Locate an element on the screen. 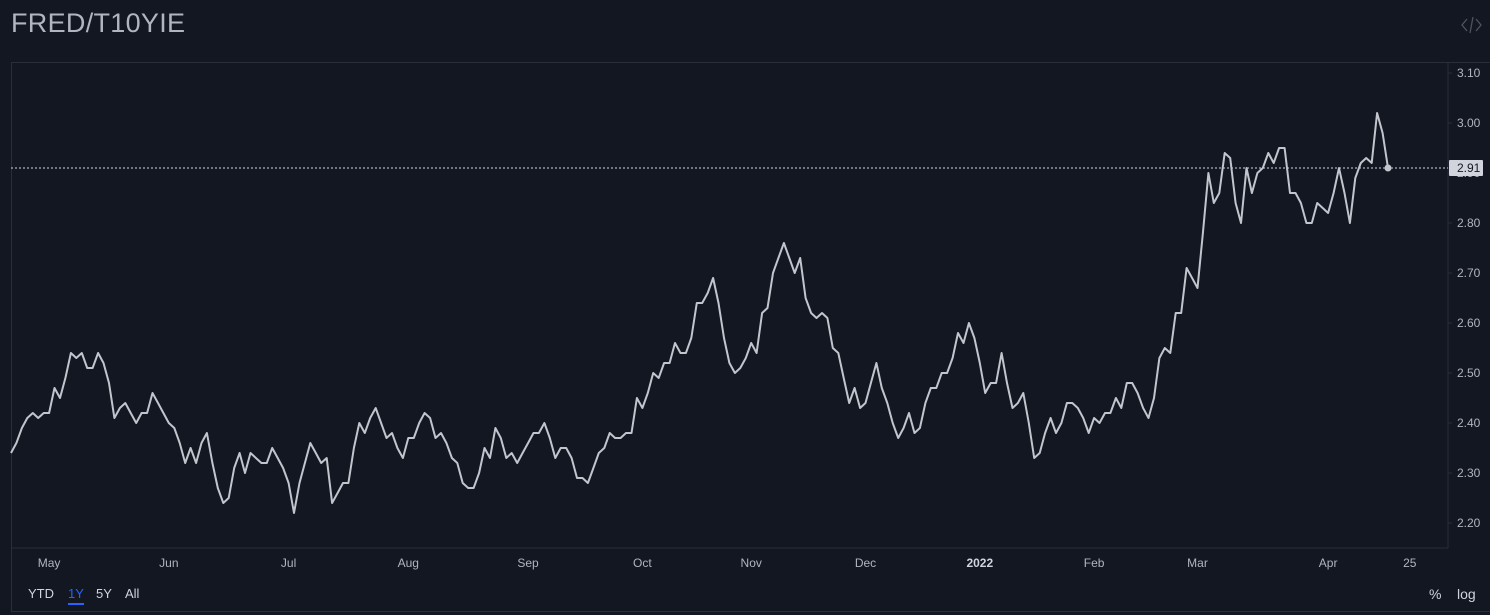 This screenshot has height=615, width=1490. x-tick-label: Sep is located at coordinates (528, 563).